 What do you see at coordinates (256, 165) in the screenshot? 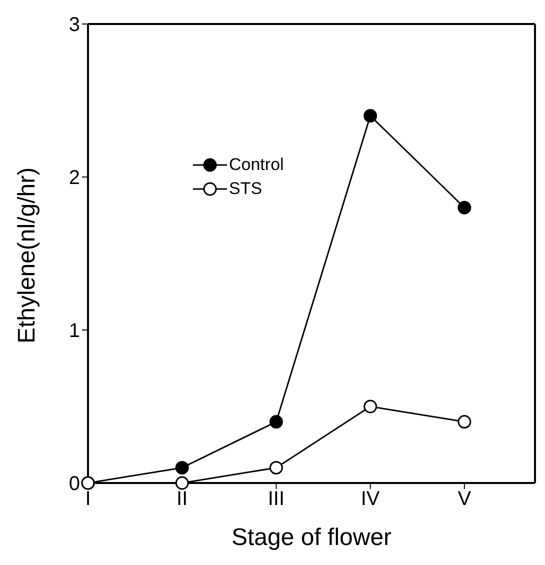
I see `legend-label: Control` at bounding box center [256, 165].